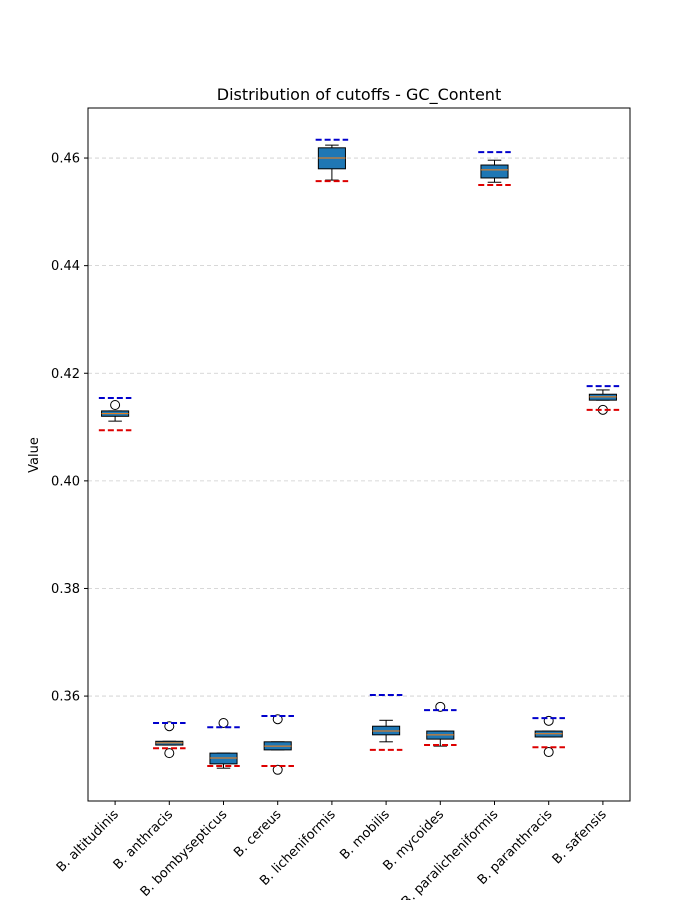 This screenshot has height=900, width=700. What do you see at coordinates (65, 481) in the screenshot?
I see `y-tick-label: 0.40` at bounding box center [65, 481].